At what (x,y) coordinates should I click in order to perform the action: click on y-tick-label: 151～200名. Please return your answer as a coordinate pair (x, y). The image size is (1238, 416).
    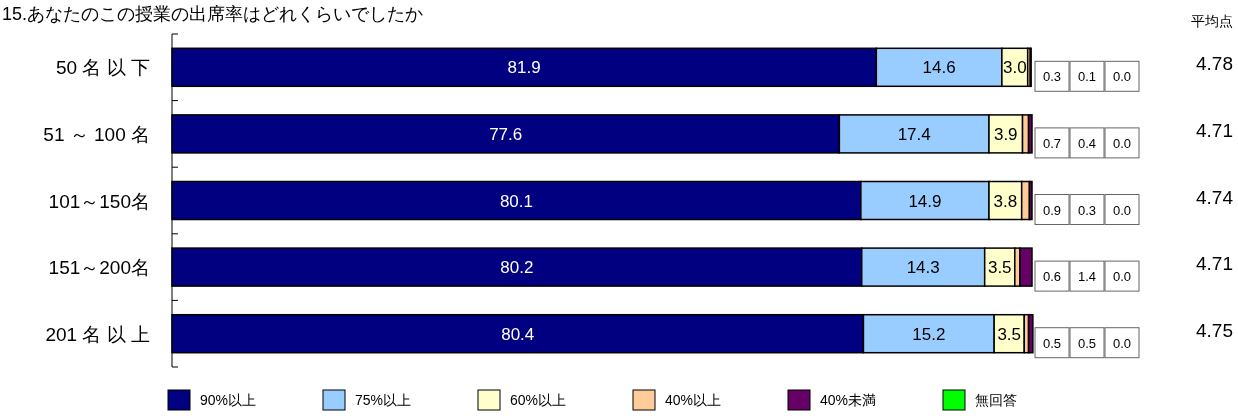
    Looking at the image, I should click on (99, 268).